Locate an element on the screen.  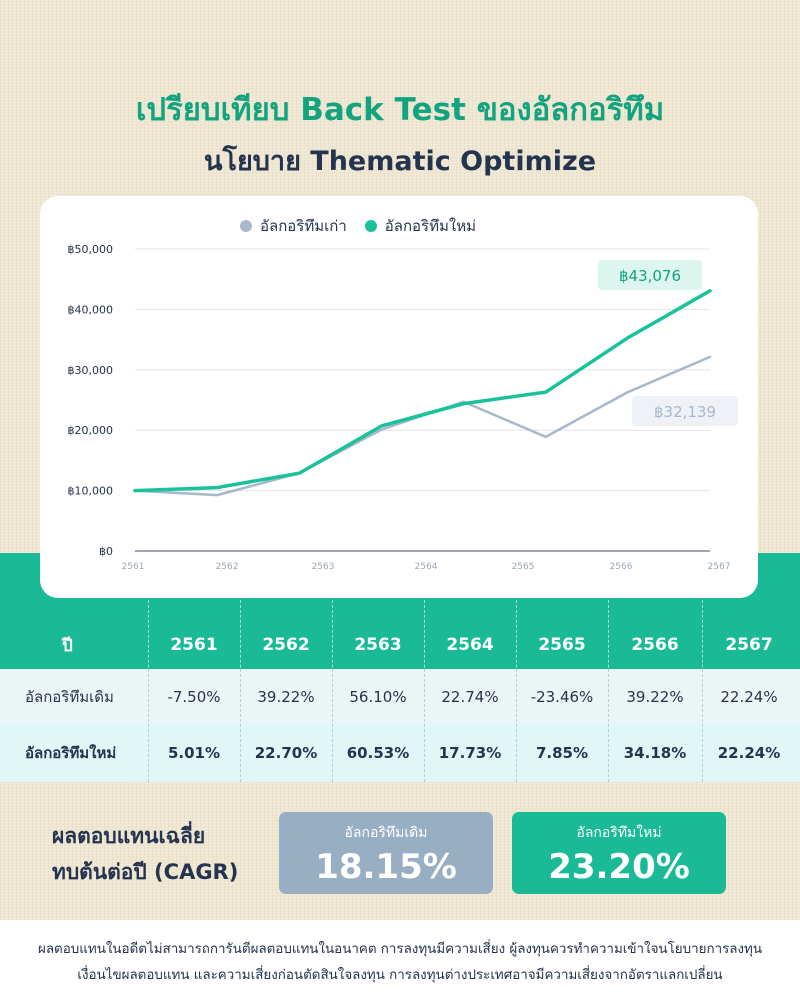
row-label-old: อัลกอริทึมเดิม is located at coordinates (69, 696).